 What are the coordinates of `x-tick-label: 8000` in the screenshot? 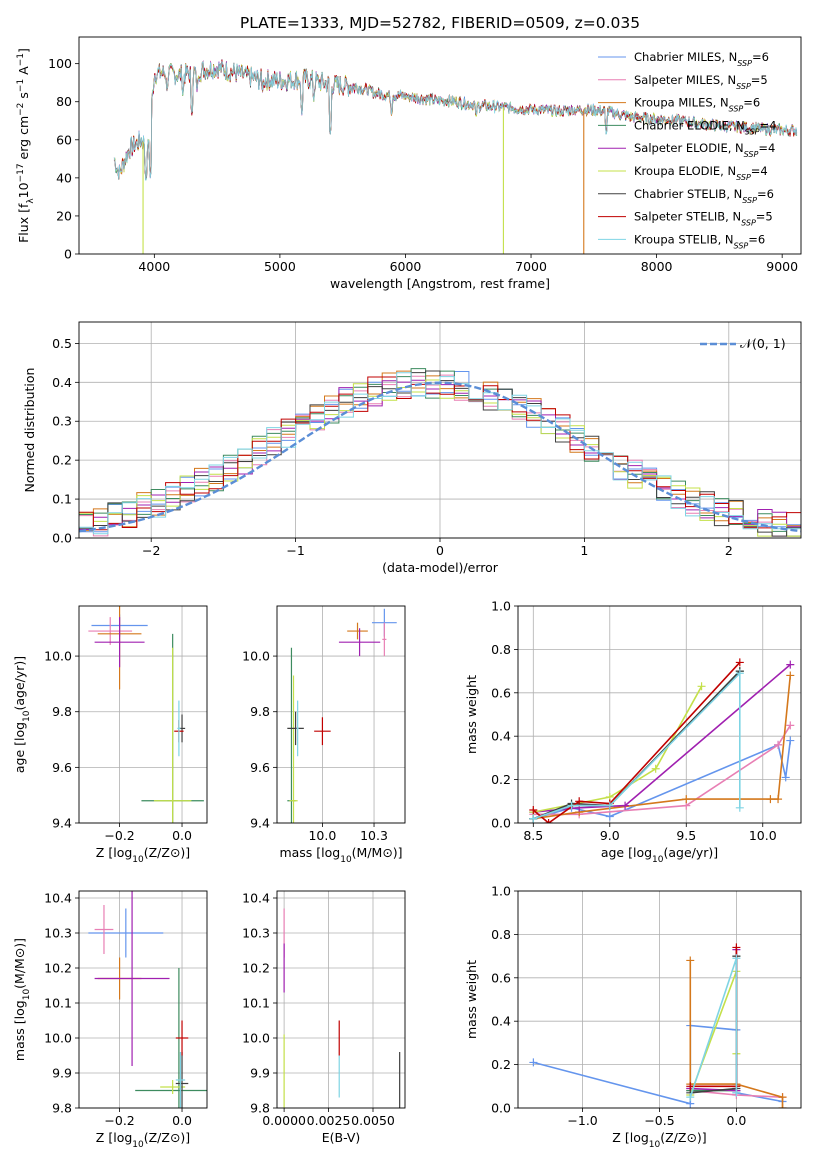 It's located at (657, 266).